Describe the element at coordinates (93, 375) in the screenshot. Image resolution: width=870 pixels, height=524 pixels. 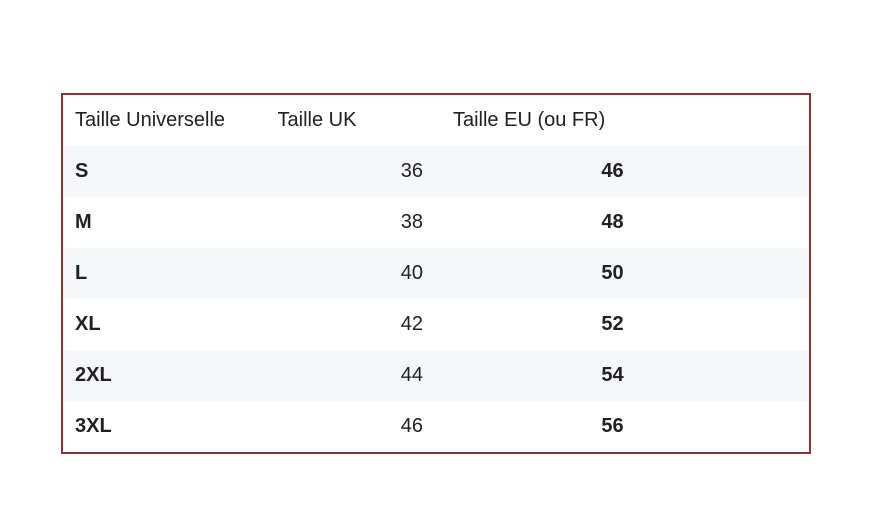
I see `cell-universal-size: 2XL` at that location.